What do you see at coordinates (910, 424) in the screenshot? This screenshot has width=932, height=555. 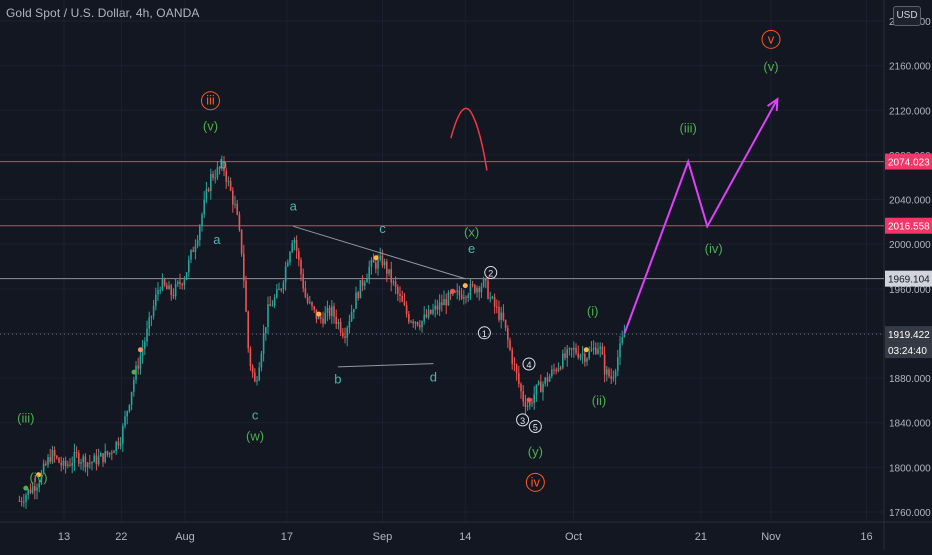 I see `y-tick-label: 1840.000` at bounding box center [910, 424].